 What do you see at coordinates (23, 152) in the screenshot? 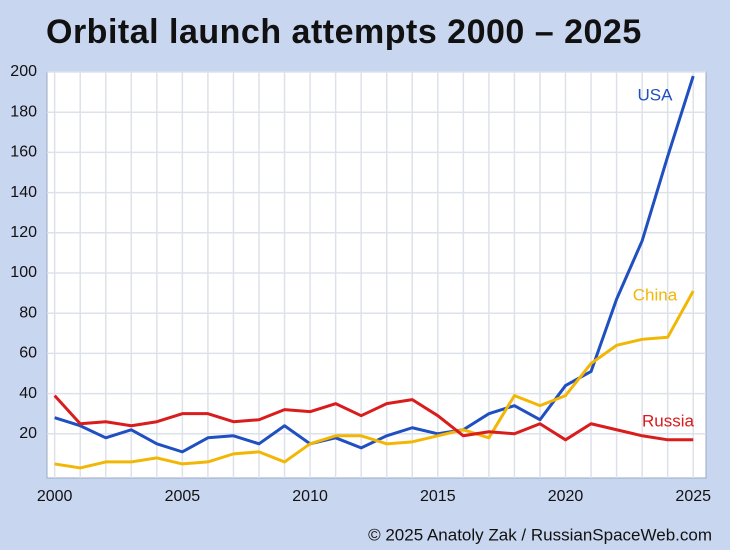
I see `y-tick-label: 160` at bounding box center [23, 152].